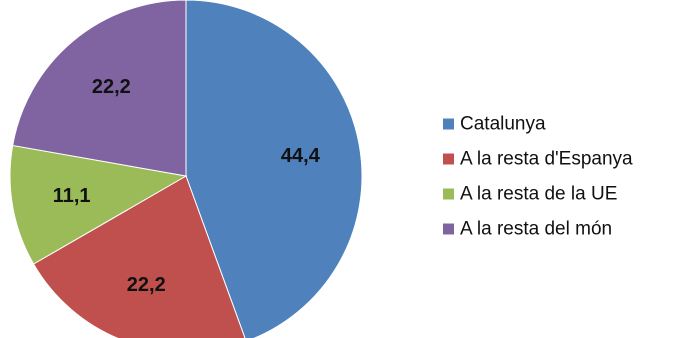  I want to click on legend-label-1: Catalunya, so click(503, 124).